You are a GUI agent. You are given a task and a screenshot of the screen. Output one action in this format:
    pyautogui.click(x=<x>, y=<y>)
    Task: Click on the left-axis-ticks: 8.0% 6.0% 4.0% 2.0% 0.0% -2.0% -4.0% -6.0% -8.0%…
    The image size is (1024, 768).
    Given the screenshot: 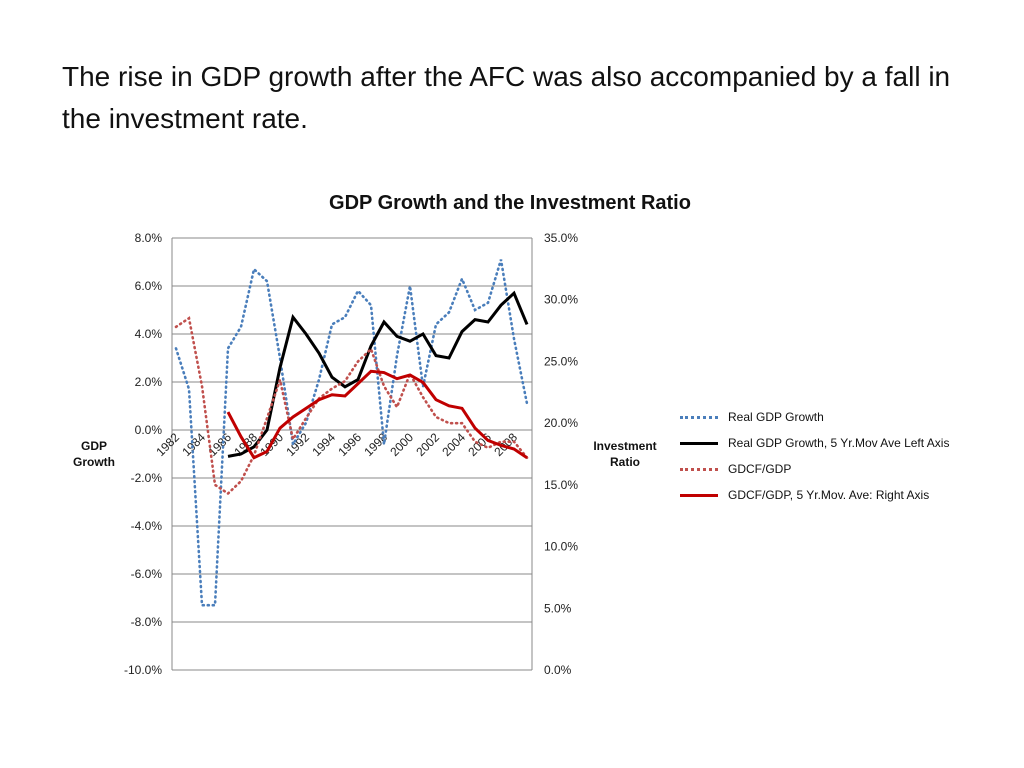 What is the action you would take?
    pyautogui.click(x=143, y=454)
    